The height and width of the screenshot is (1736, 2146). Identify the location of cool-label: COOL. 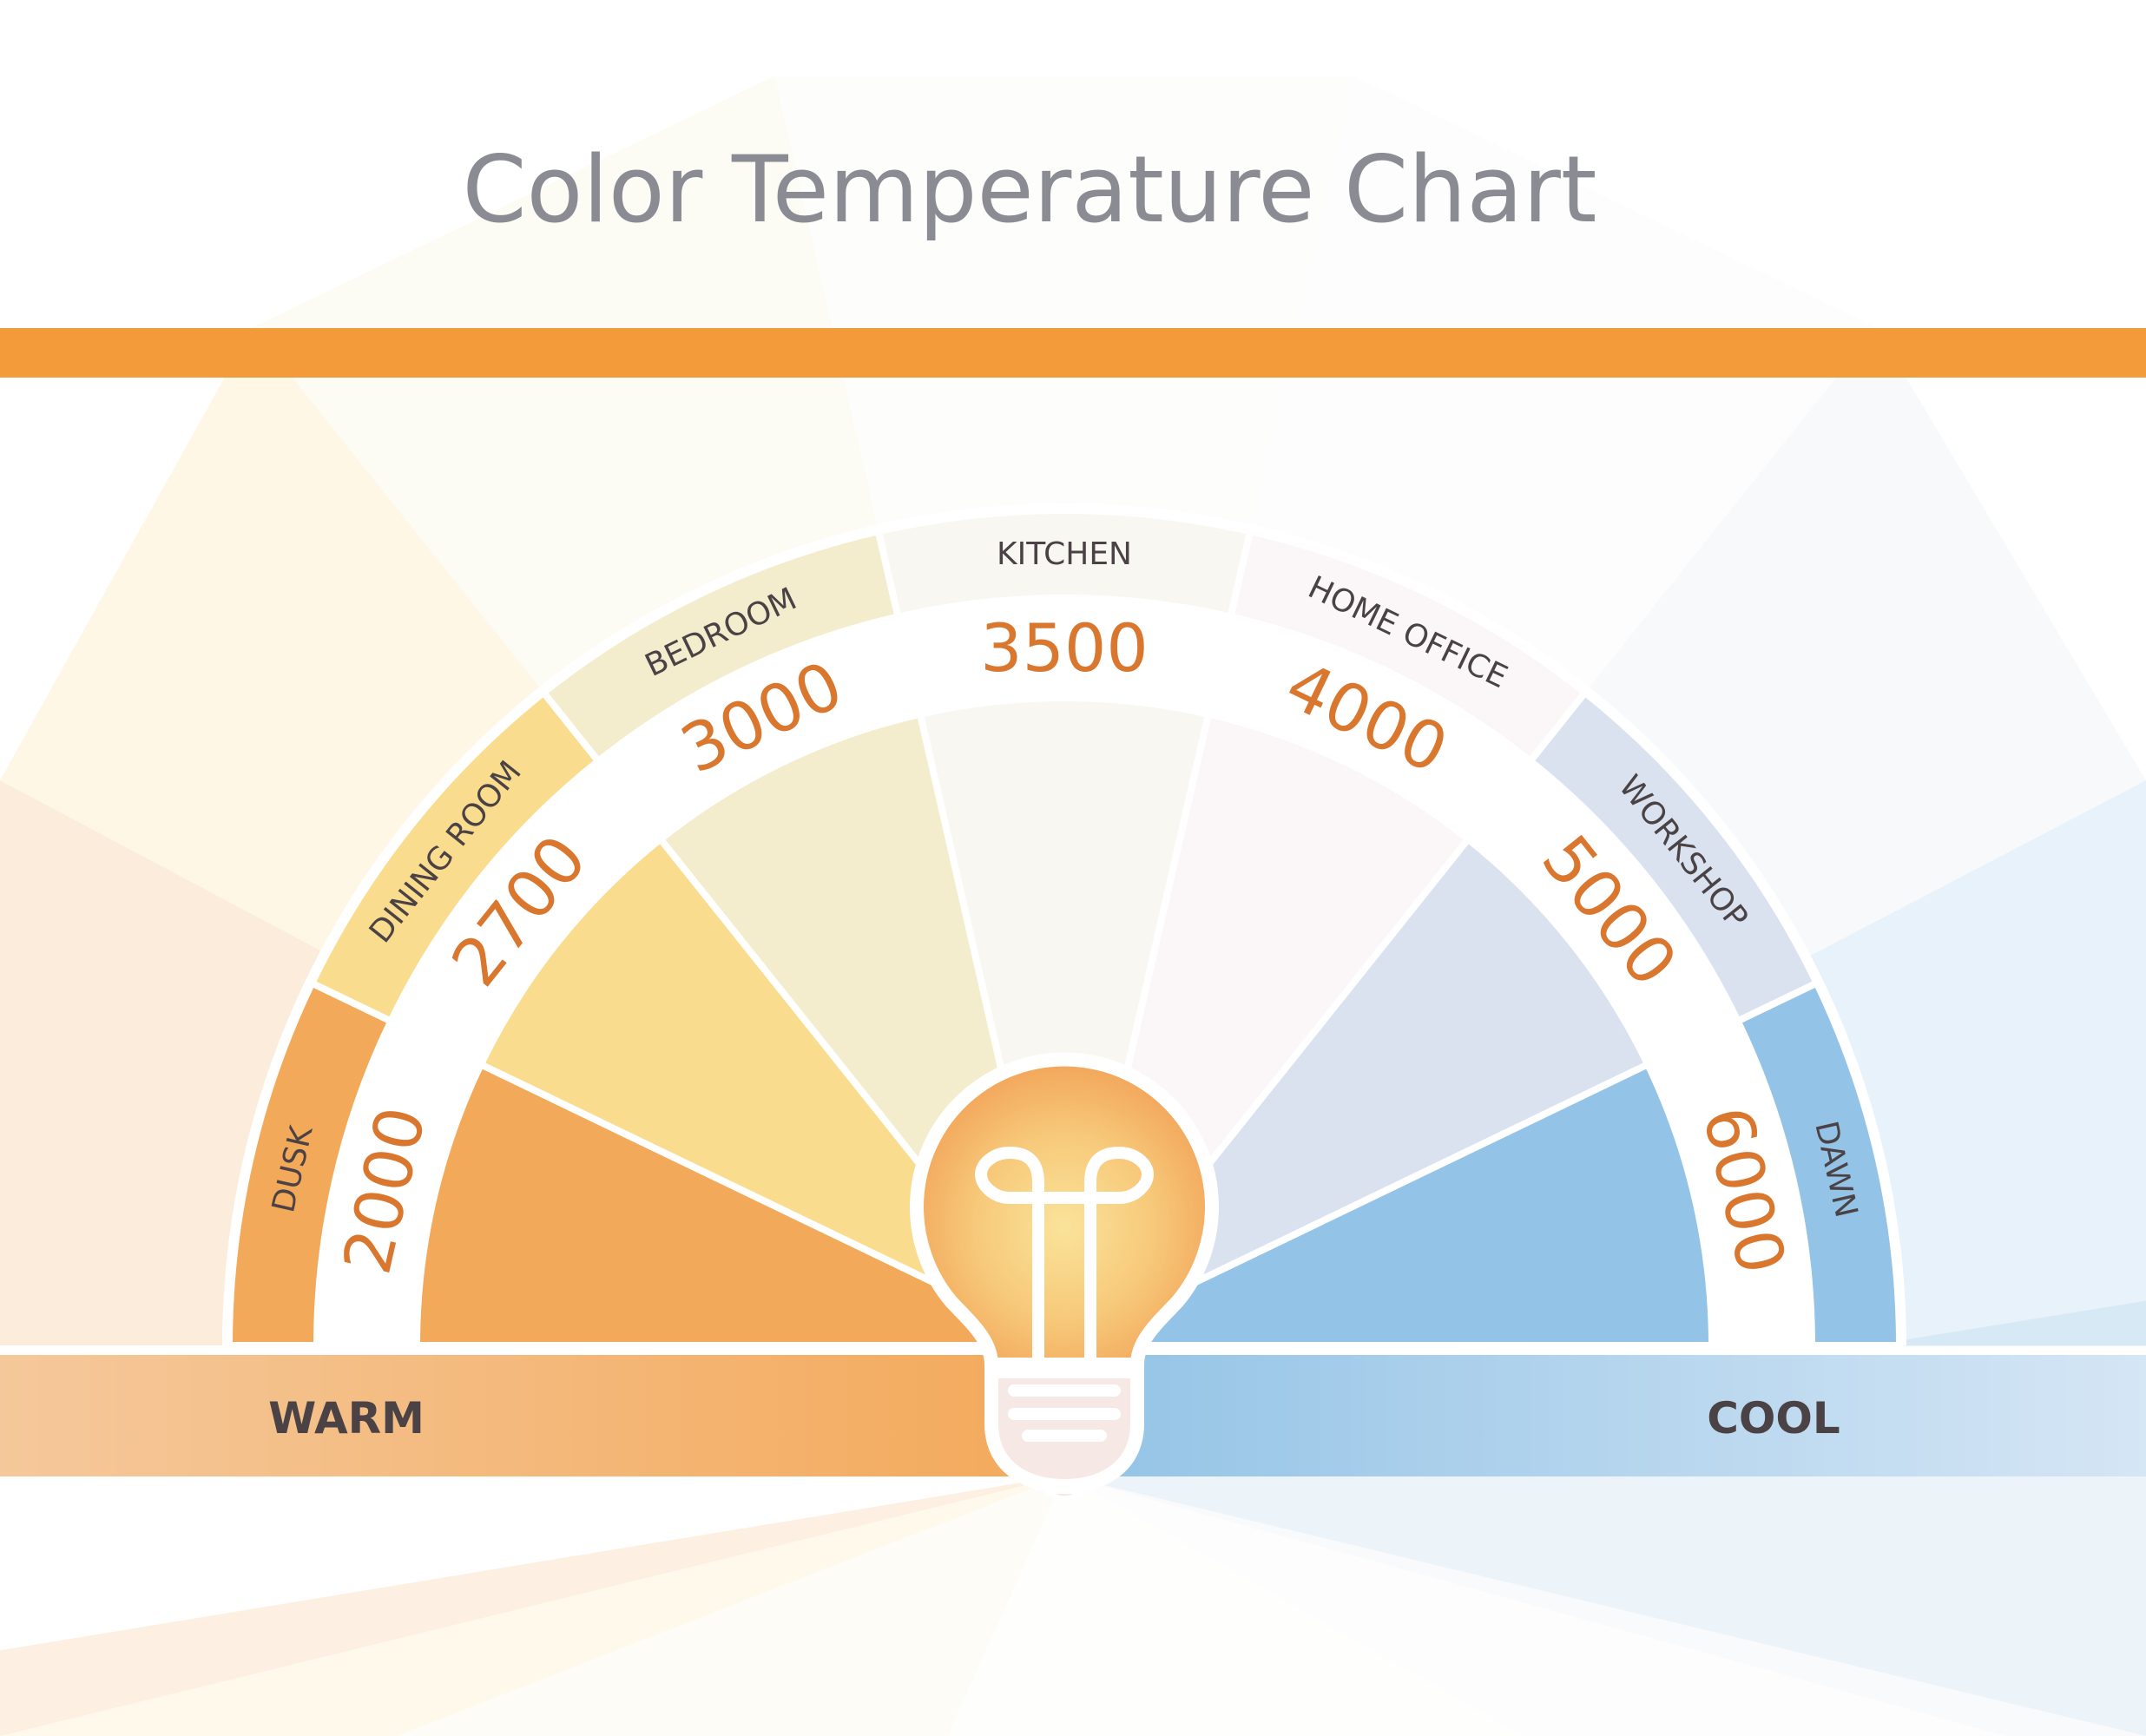
(1773, 1418).